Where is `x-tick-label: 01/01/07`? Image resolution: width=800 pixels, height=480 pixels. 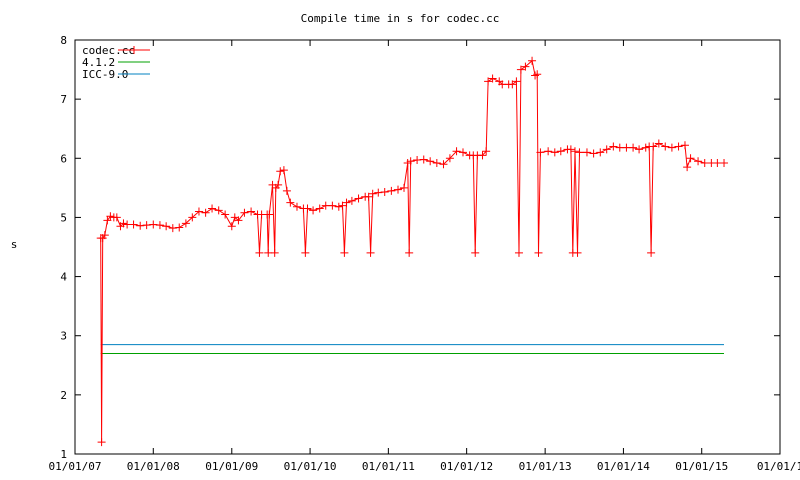 x-tick-label: 01/01/07 is located at coordinates (75, 466).